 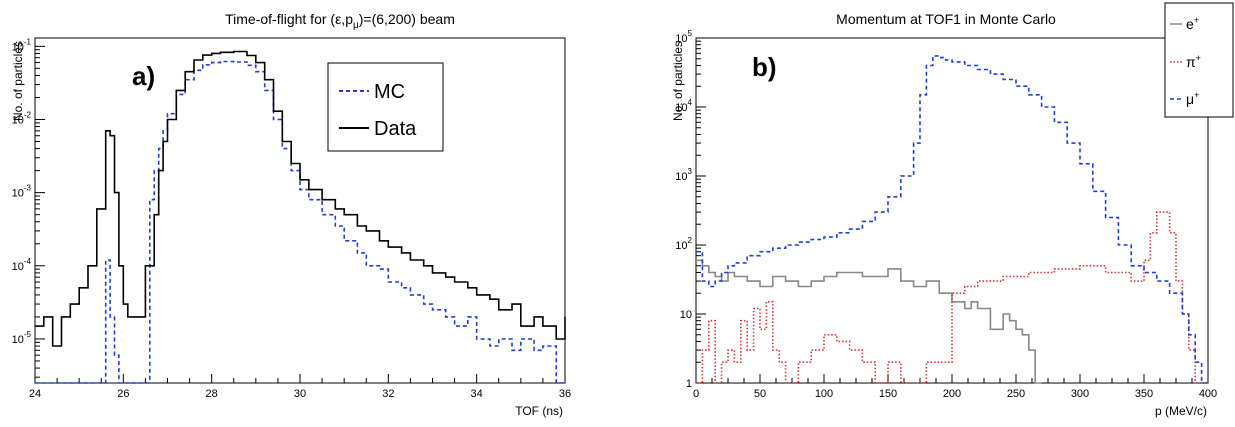 I want to click on panel-a-ylabel: No. of particles, so click(x=18, y=81).